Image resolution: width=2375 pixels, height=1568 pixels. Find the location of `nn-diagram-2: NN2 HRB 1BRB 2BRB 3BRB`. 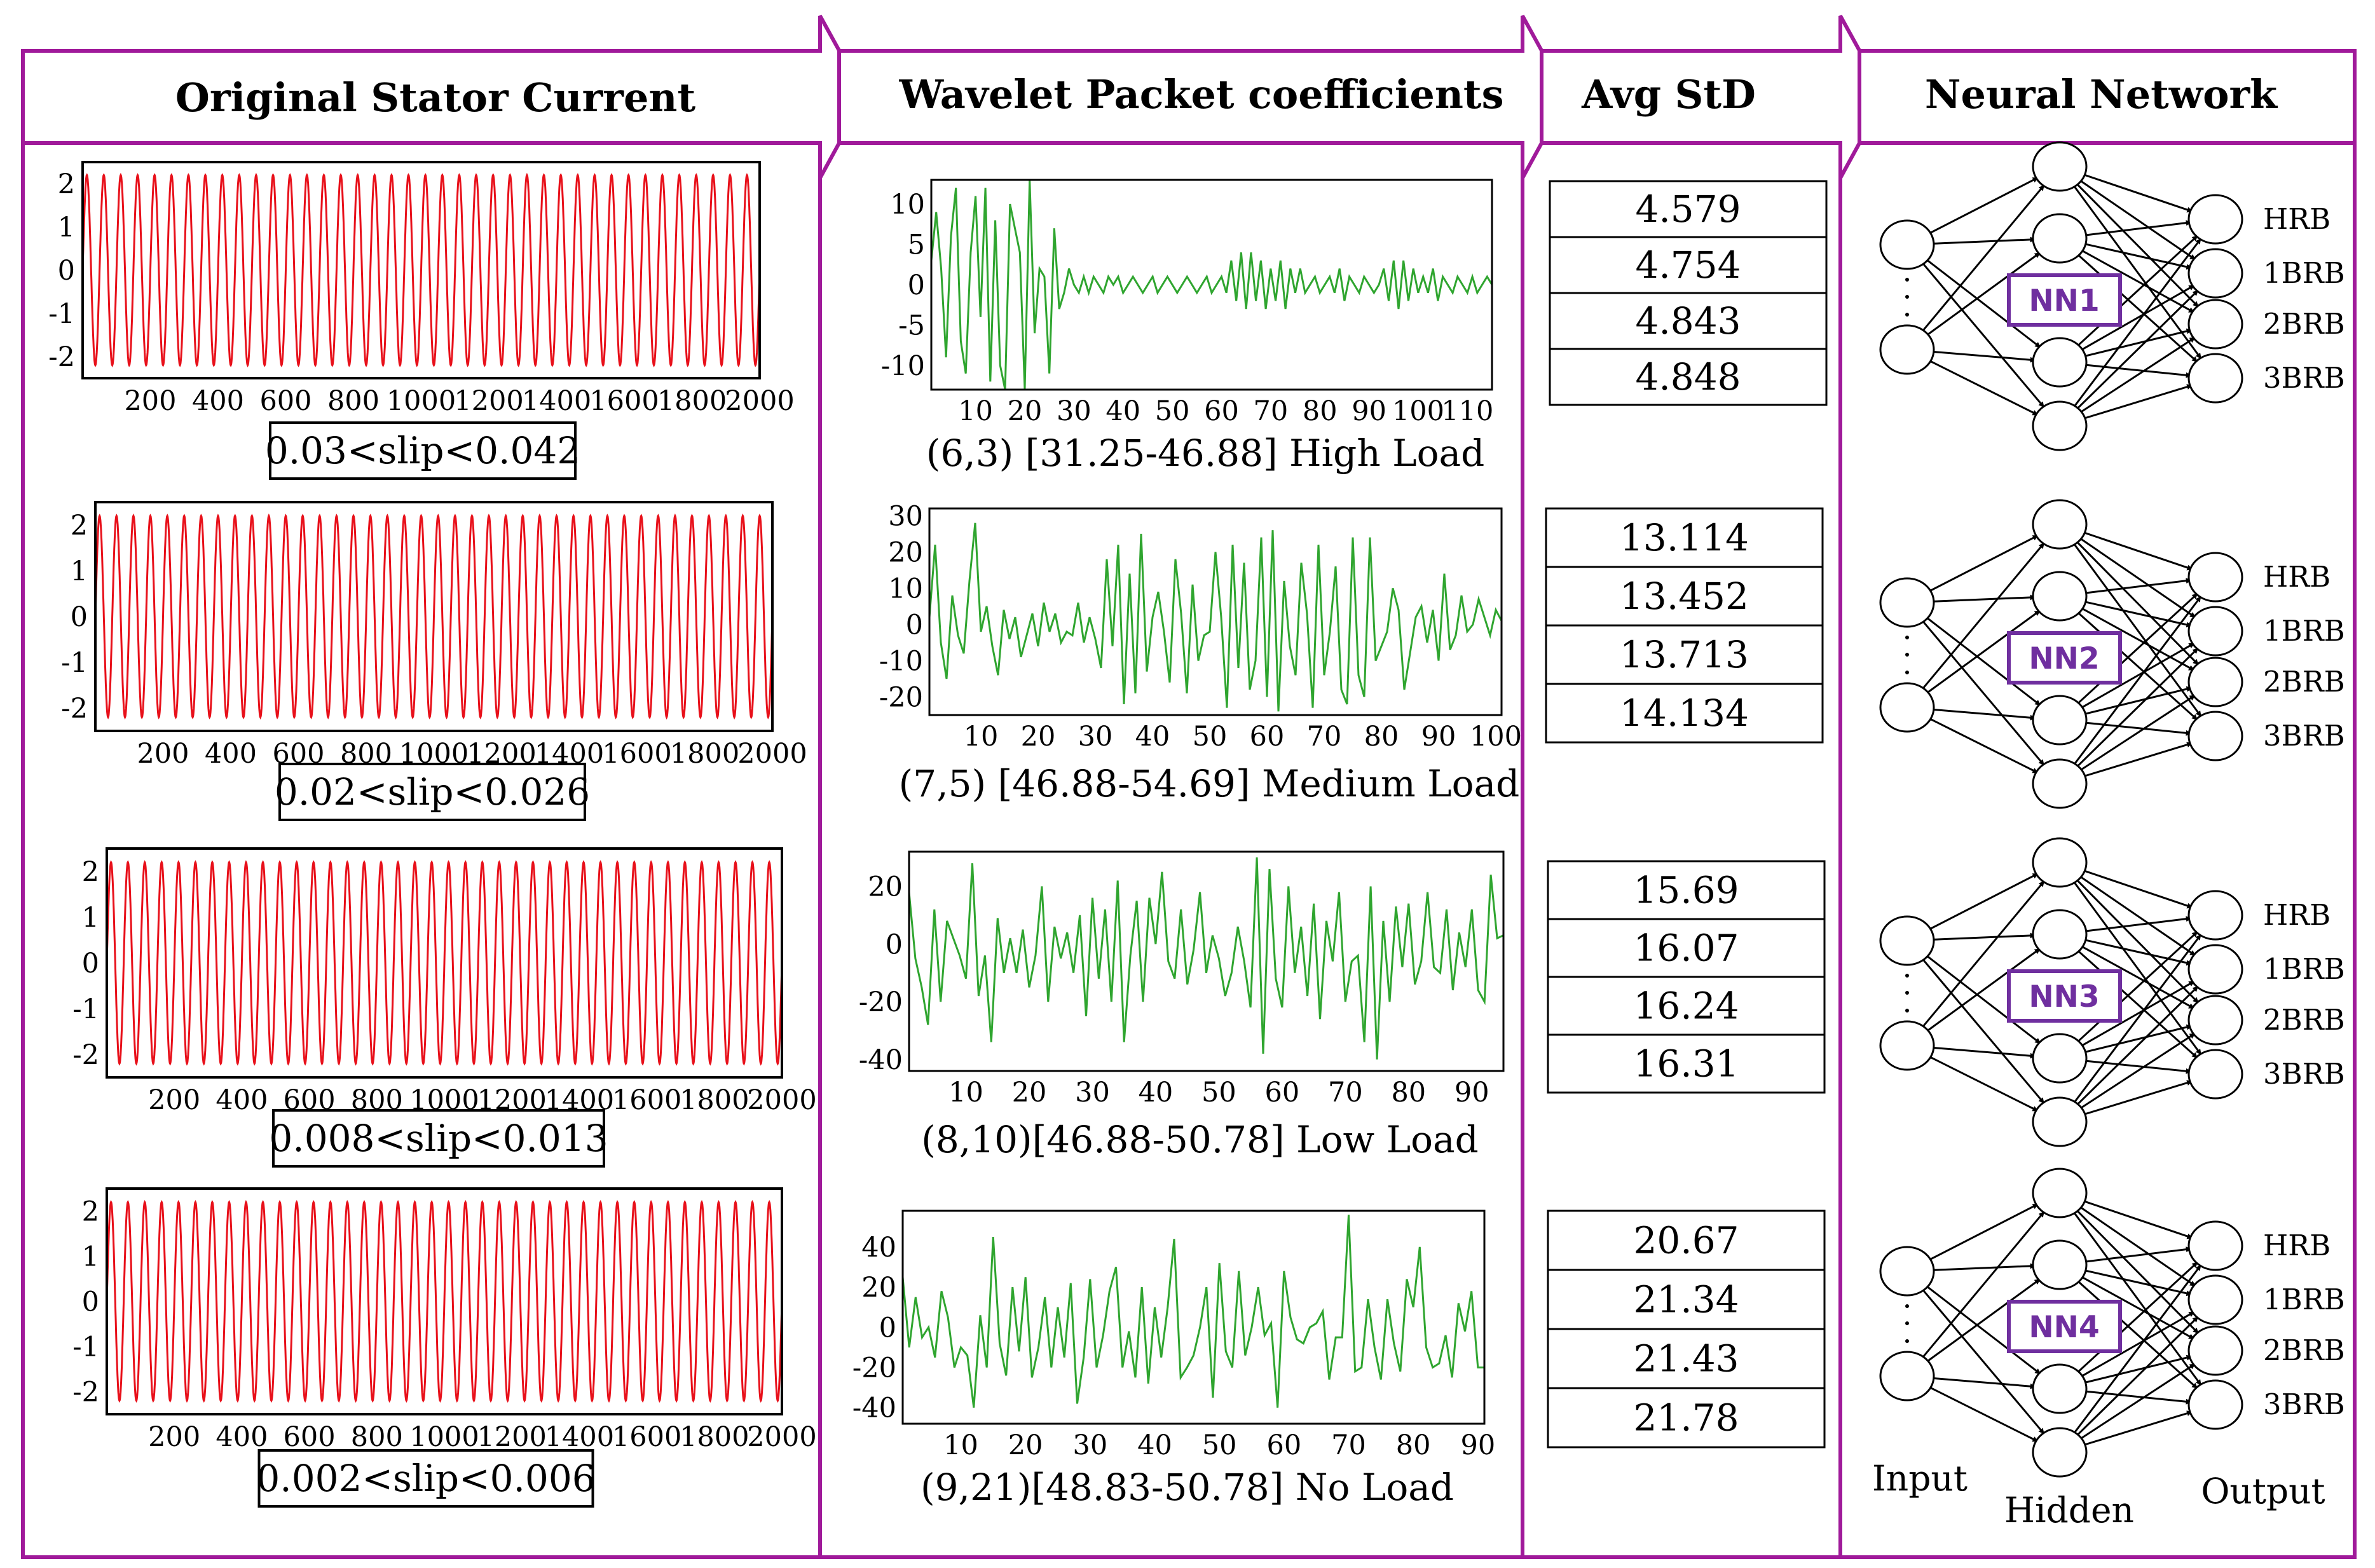

nn-diagram-2: NN2 HRB 1BRB 2BRB 3BRB is located at coordinates (2112, 654).